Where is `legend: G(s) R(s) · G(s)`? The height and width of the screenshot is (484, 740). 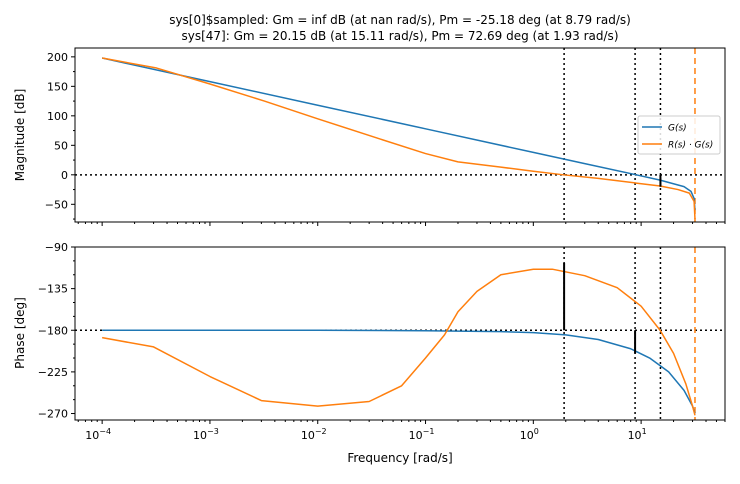
legend: G(s) R(s) · G(s) is located at coordinates (679, 135).